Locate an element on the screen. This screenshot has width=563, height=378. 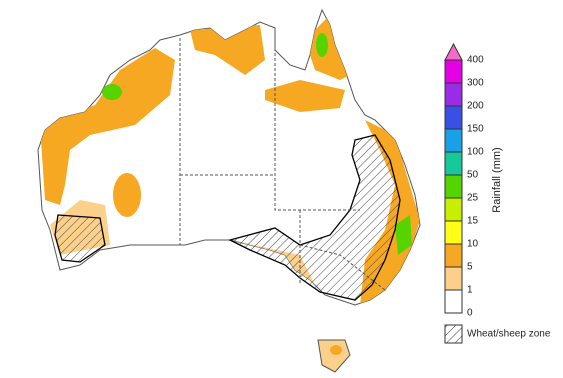
legend-tick-label: 0 is located at coordinates (470, 313).